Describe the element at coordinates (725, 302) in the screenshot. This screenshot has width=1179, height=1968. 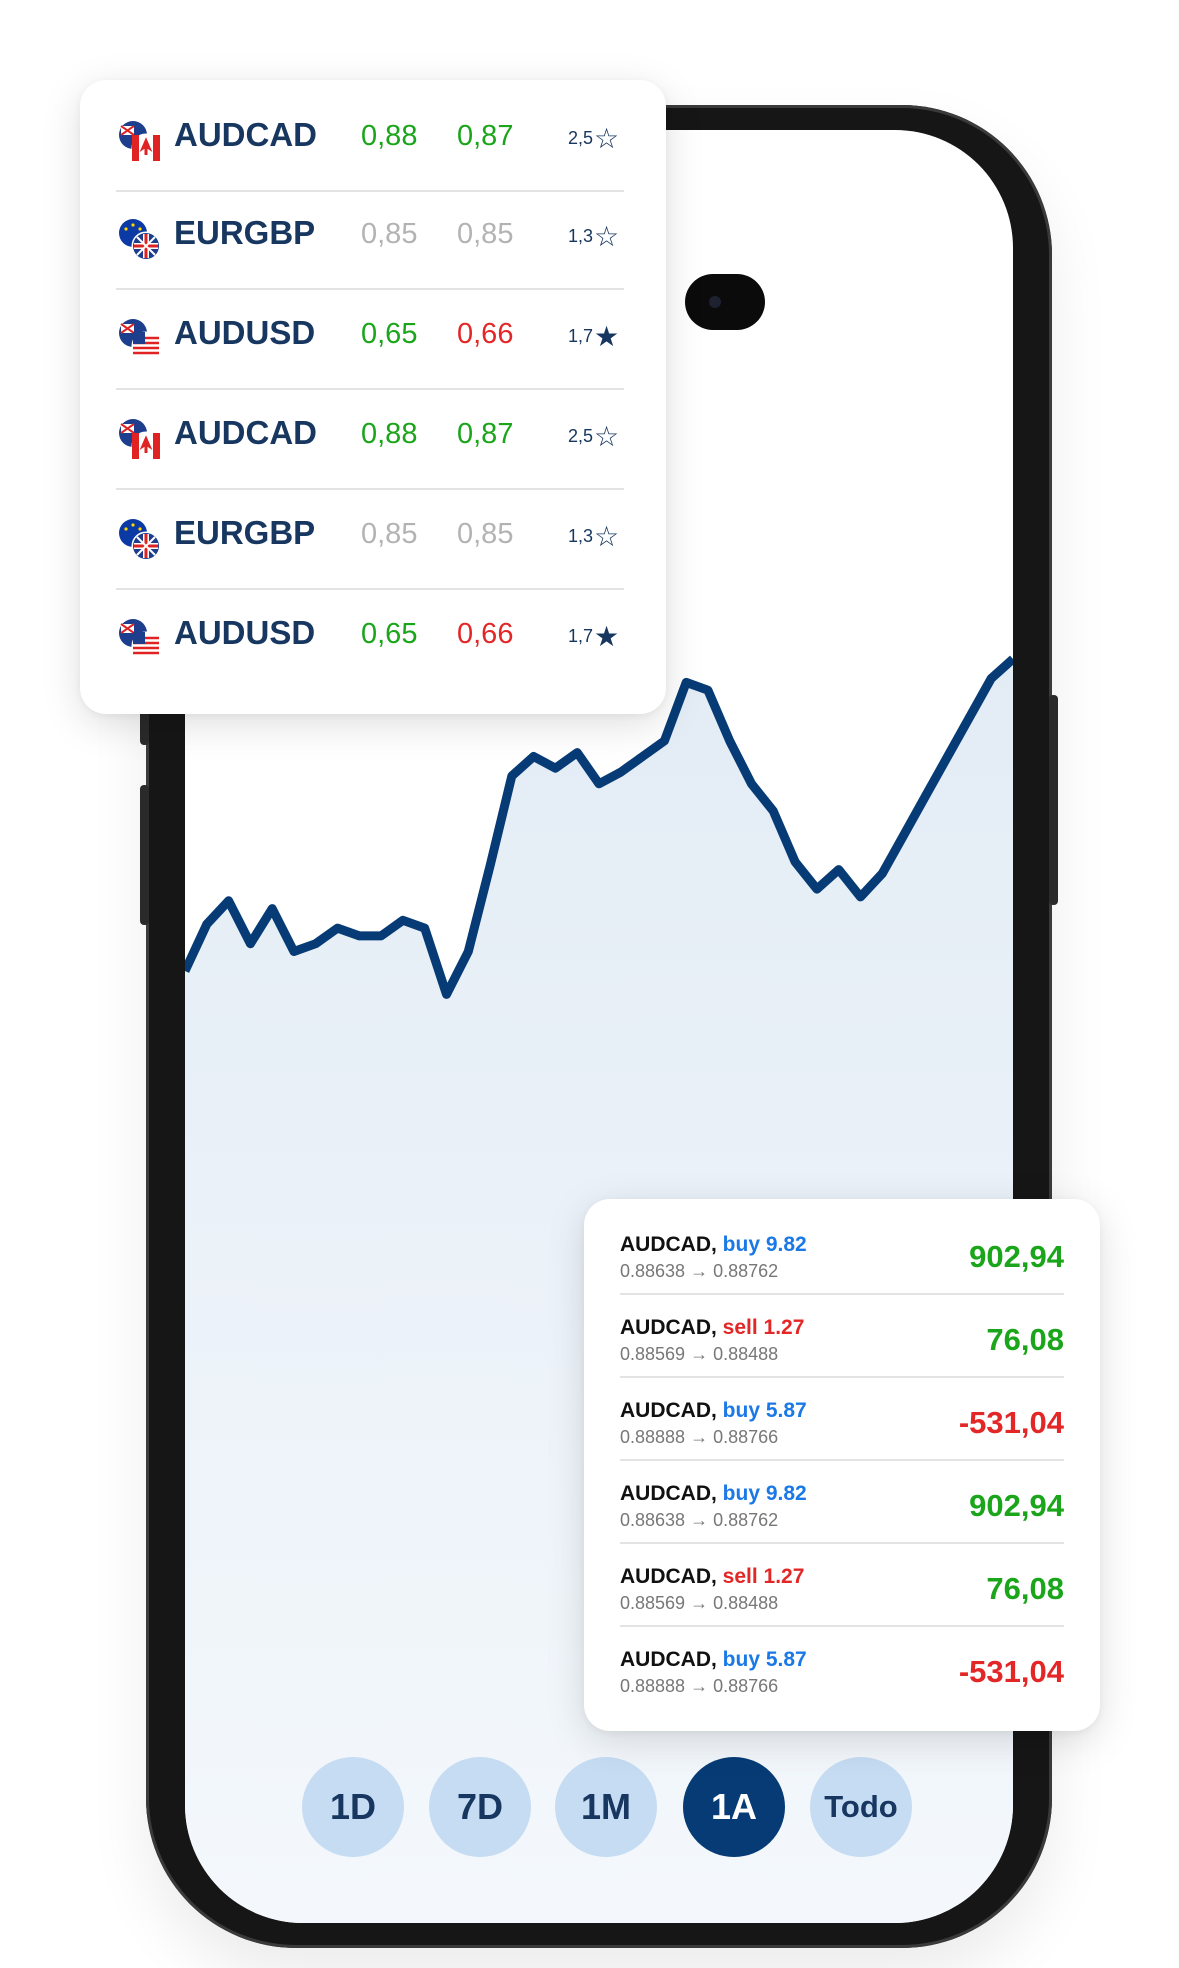
I see `front-camera-icon` at that location.